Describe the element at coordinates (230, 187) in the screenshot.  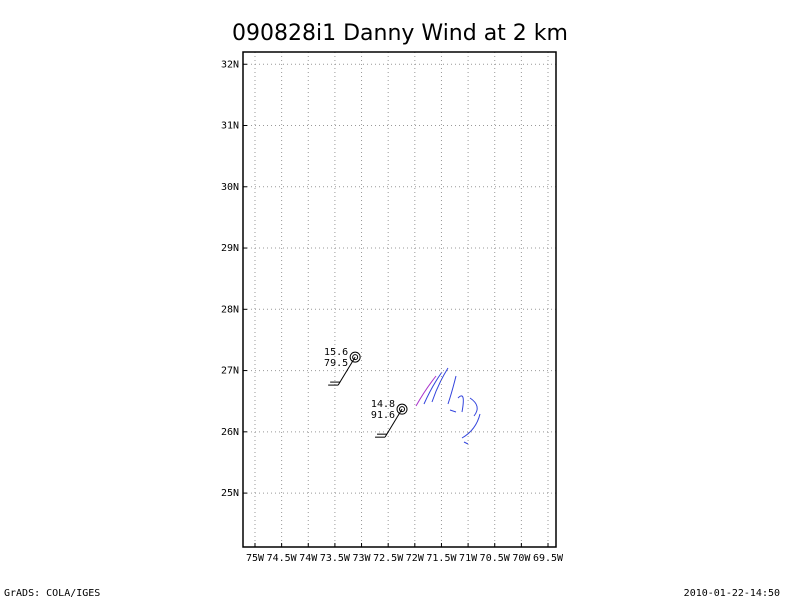
I see `y-tick-label: 30N` at that location.